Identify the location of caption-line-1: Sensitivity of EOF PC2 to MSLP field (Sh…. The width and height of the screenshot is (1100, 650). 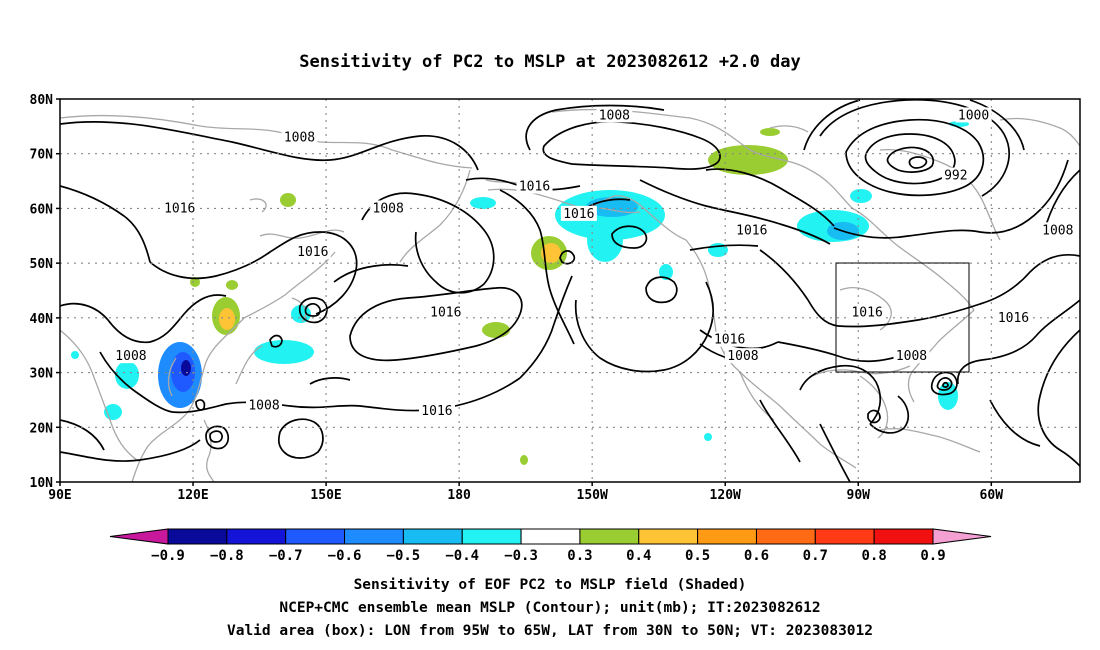
(550, 585).